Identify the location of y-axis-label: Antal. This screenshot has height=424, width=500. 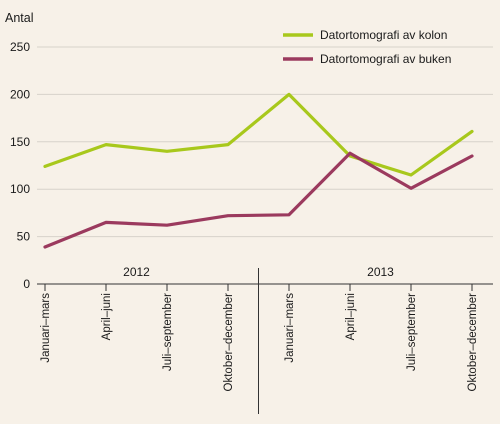
(19, 18).